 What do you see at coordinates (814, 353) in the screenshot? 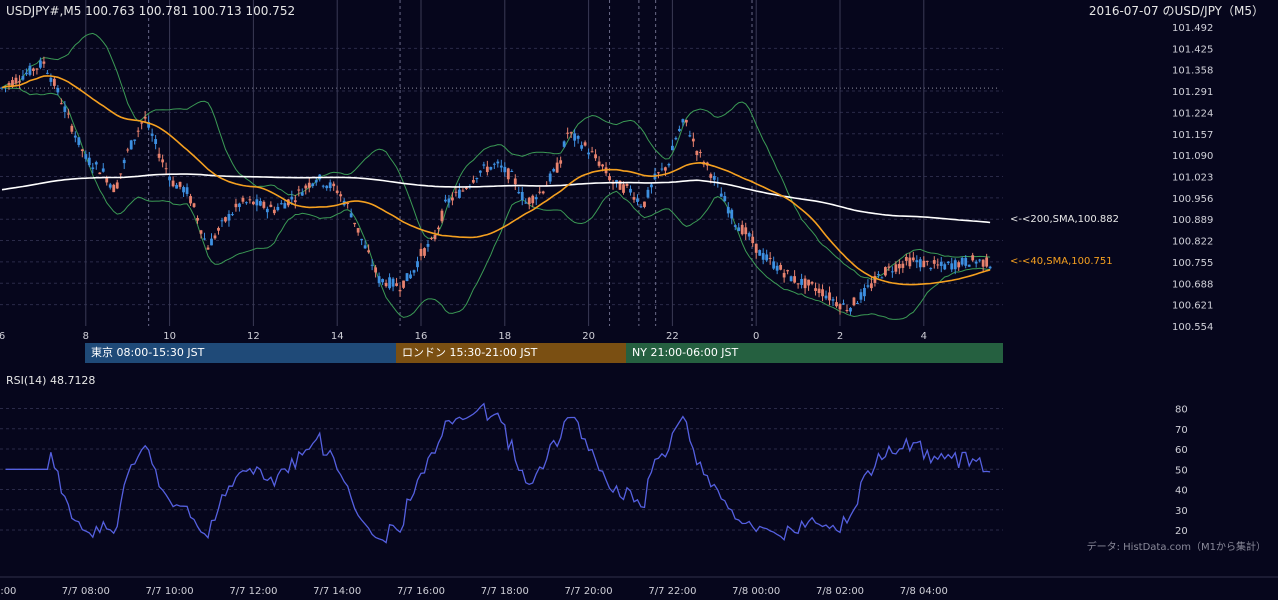
I see `session-ny: NY 21:00-06:00 JST` at bounding box center [814, 353].